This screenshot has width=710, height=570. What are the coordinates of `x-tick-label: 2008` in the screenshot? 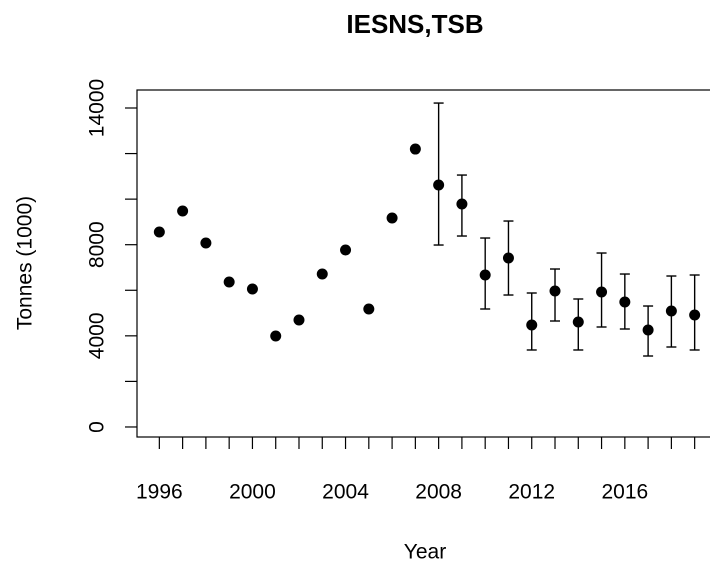 It's located at (438, 492).